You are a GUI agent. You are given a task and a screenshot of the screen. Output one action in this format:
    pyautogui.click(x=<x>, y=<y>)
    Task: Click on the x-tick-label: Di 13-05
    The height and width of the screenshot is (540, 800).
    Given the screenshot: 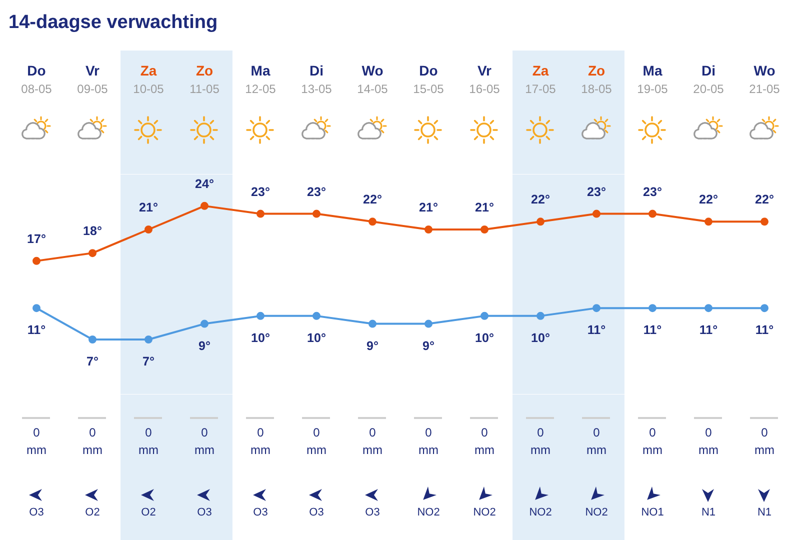 What is the action you would take?
    pyautogui.click(x=316, y=79)
    